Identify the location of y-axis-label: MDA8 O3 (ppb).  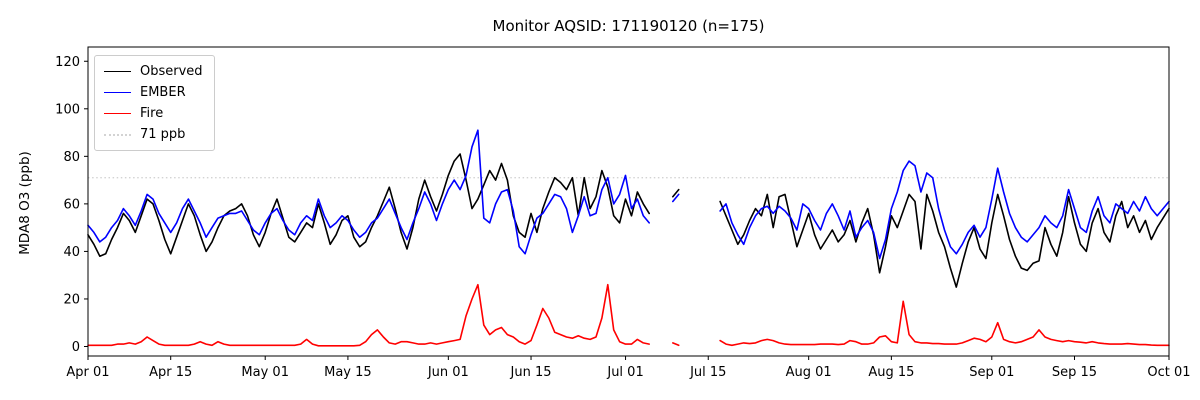
(25, 203).